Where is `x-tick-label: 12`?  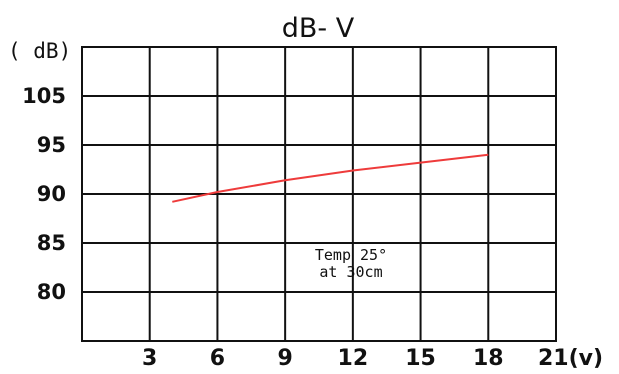 x-tick-label: 12 is located at coordinates (353, 358).